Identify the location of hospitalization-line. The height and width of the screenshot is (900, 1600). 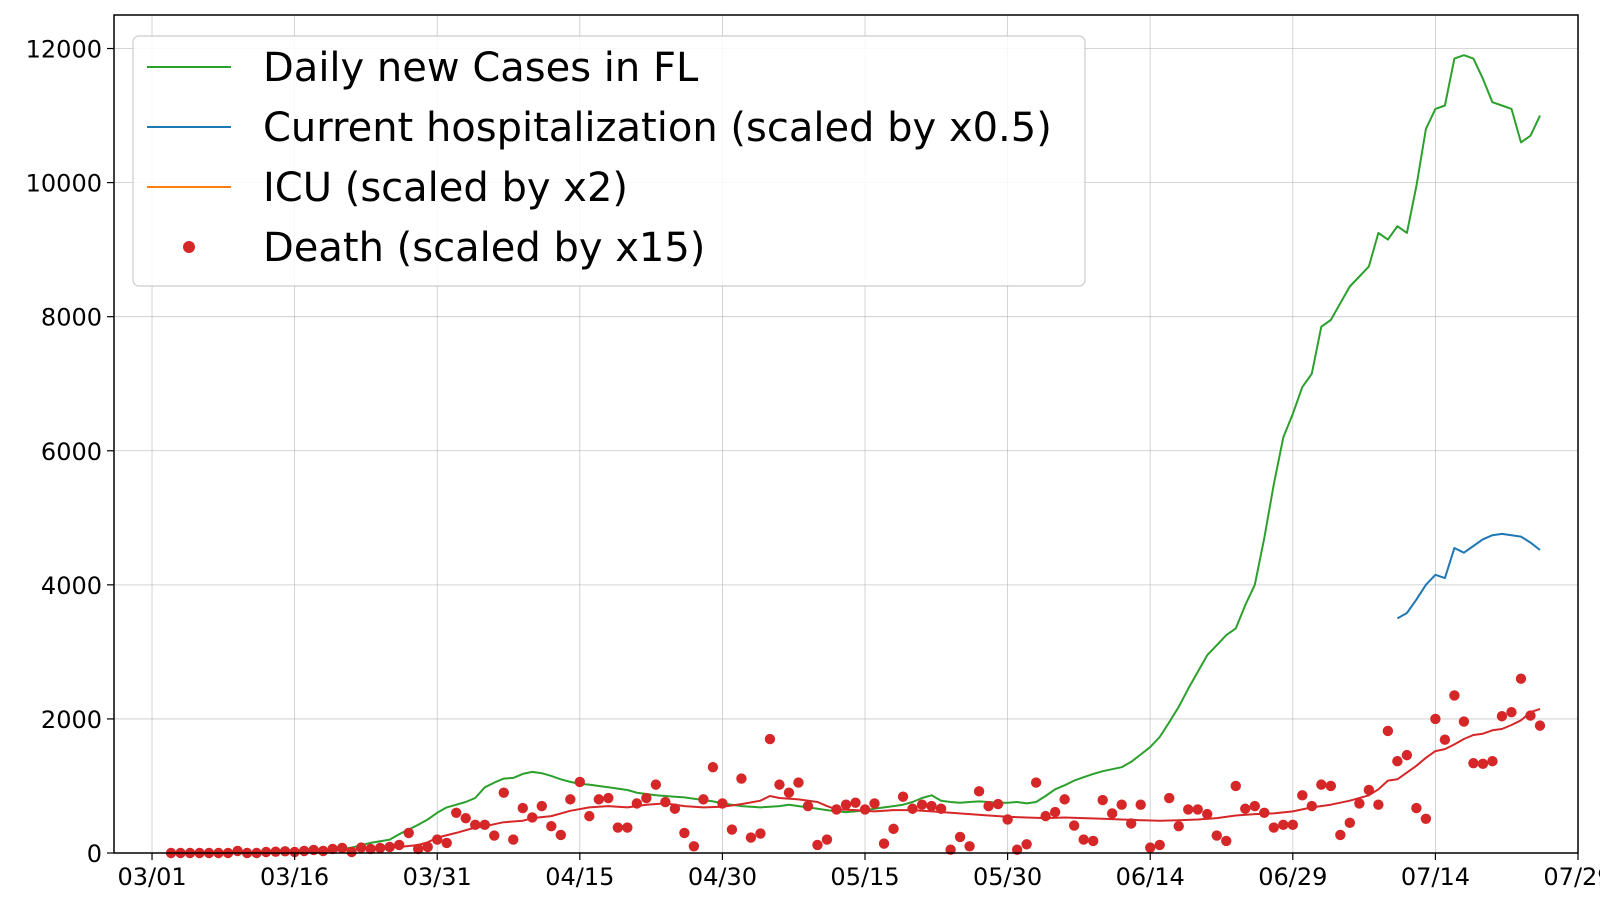
(1468, 576).